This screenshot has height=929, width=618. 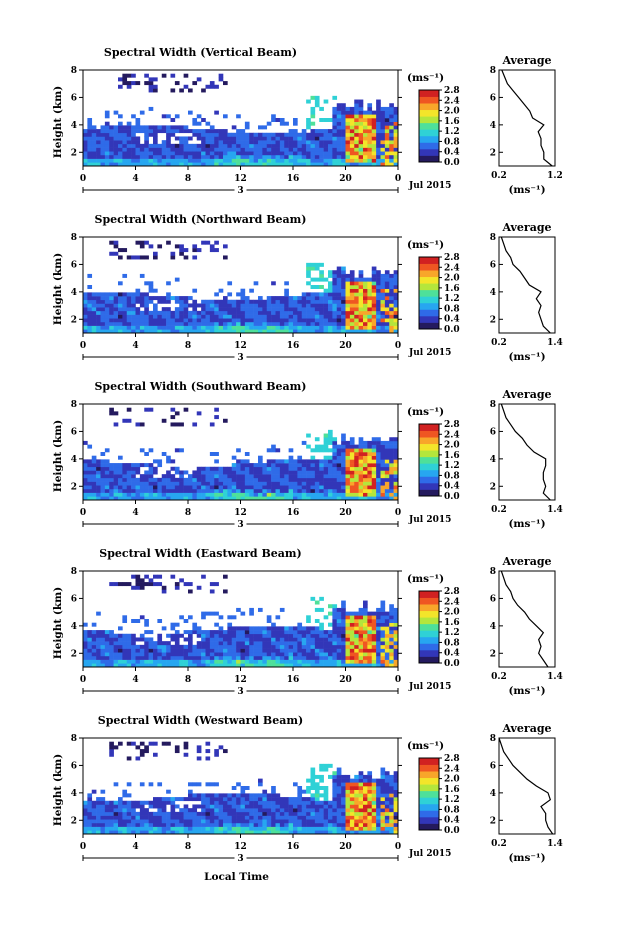 What do you see at coordinates (452, 623) in the screenshot?
I see `colorbar-tick-label: 1.6` at bounding box center [452, 623].